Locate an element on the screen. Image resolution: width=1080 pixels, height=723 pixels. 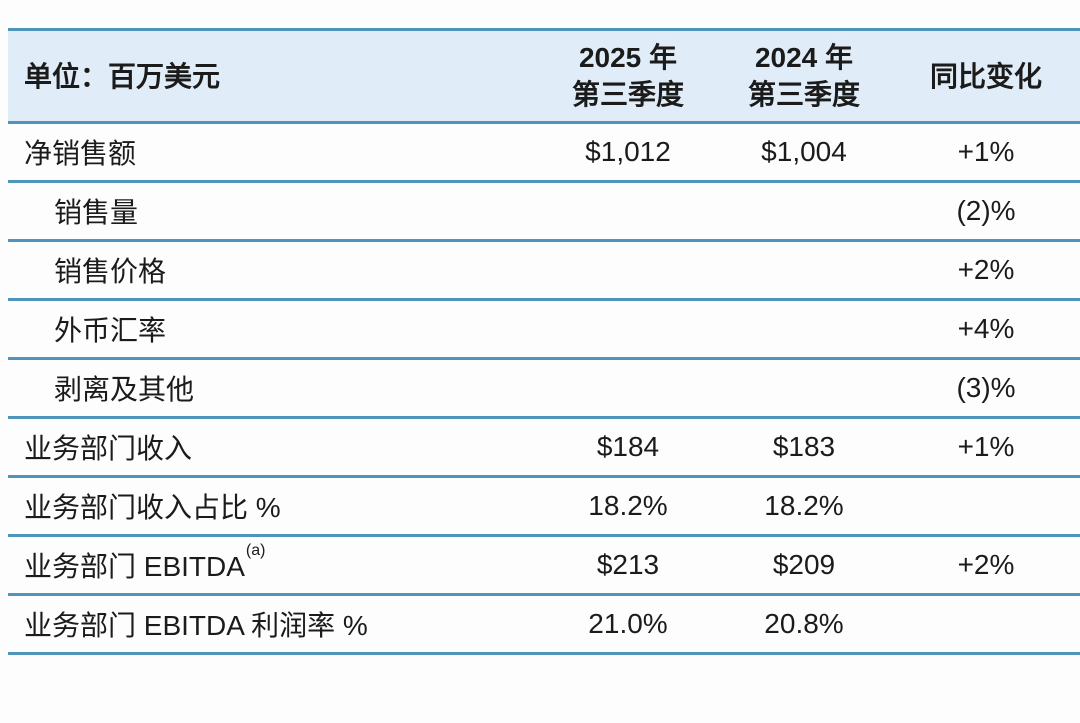
row-label-text: 业务部门收入 is located at coordinates (108, 448).